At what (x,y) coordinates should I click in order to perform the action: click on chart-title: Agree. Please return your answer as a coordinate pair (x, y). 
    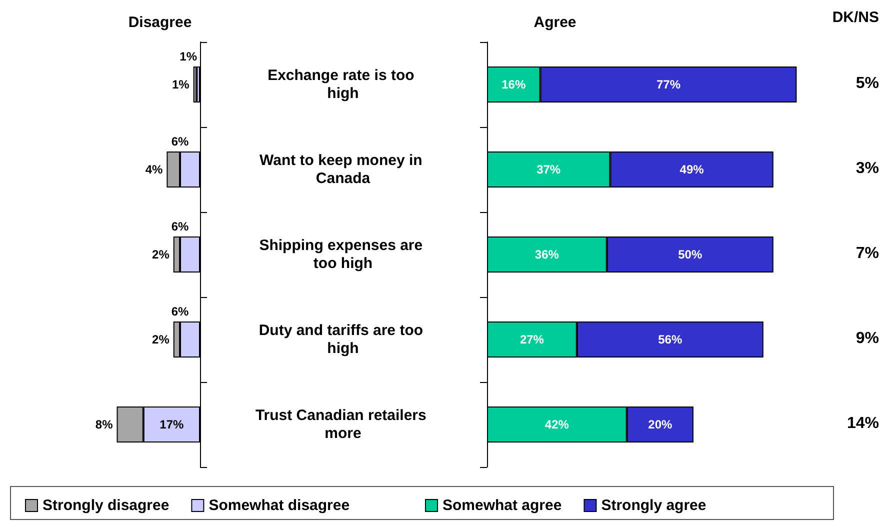
    Looking at the image, I should click on (555, 22).